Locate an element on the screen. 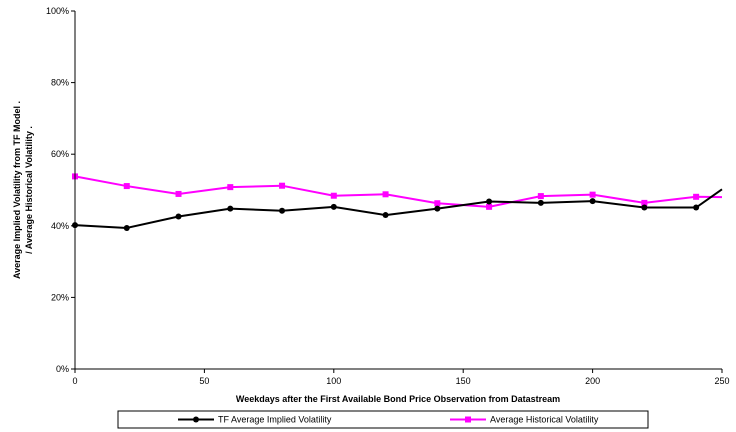  legend-box is located at coordinates (383, 419).